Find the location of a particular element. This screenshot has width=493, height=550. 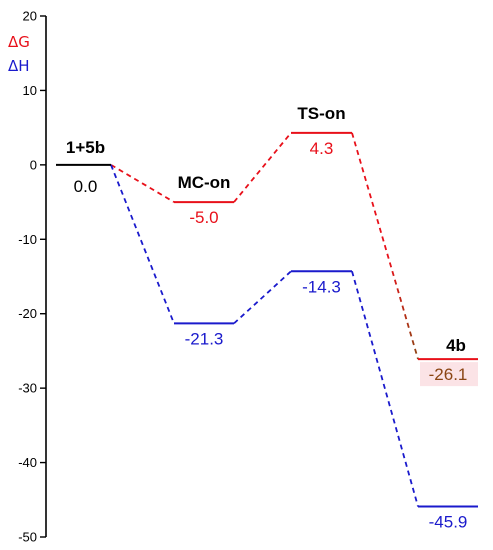

y-axis: 20 10 0 -10 -20 -30 -40 -50 is located at coordinates (32, 277).